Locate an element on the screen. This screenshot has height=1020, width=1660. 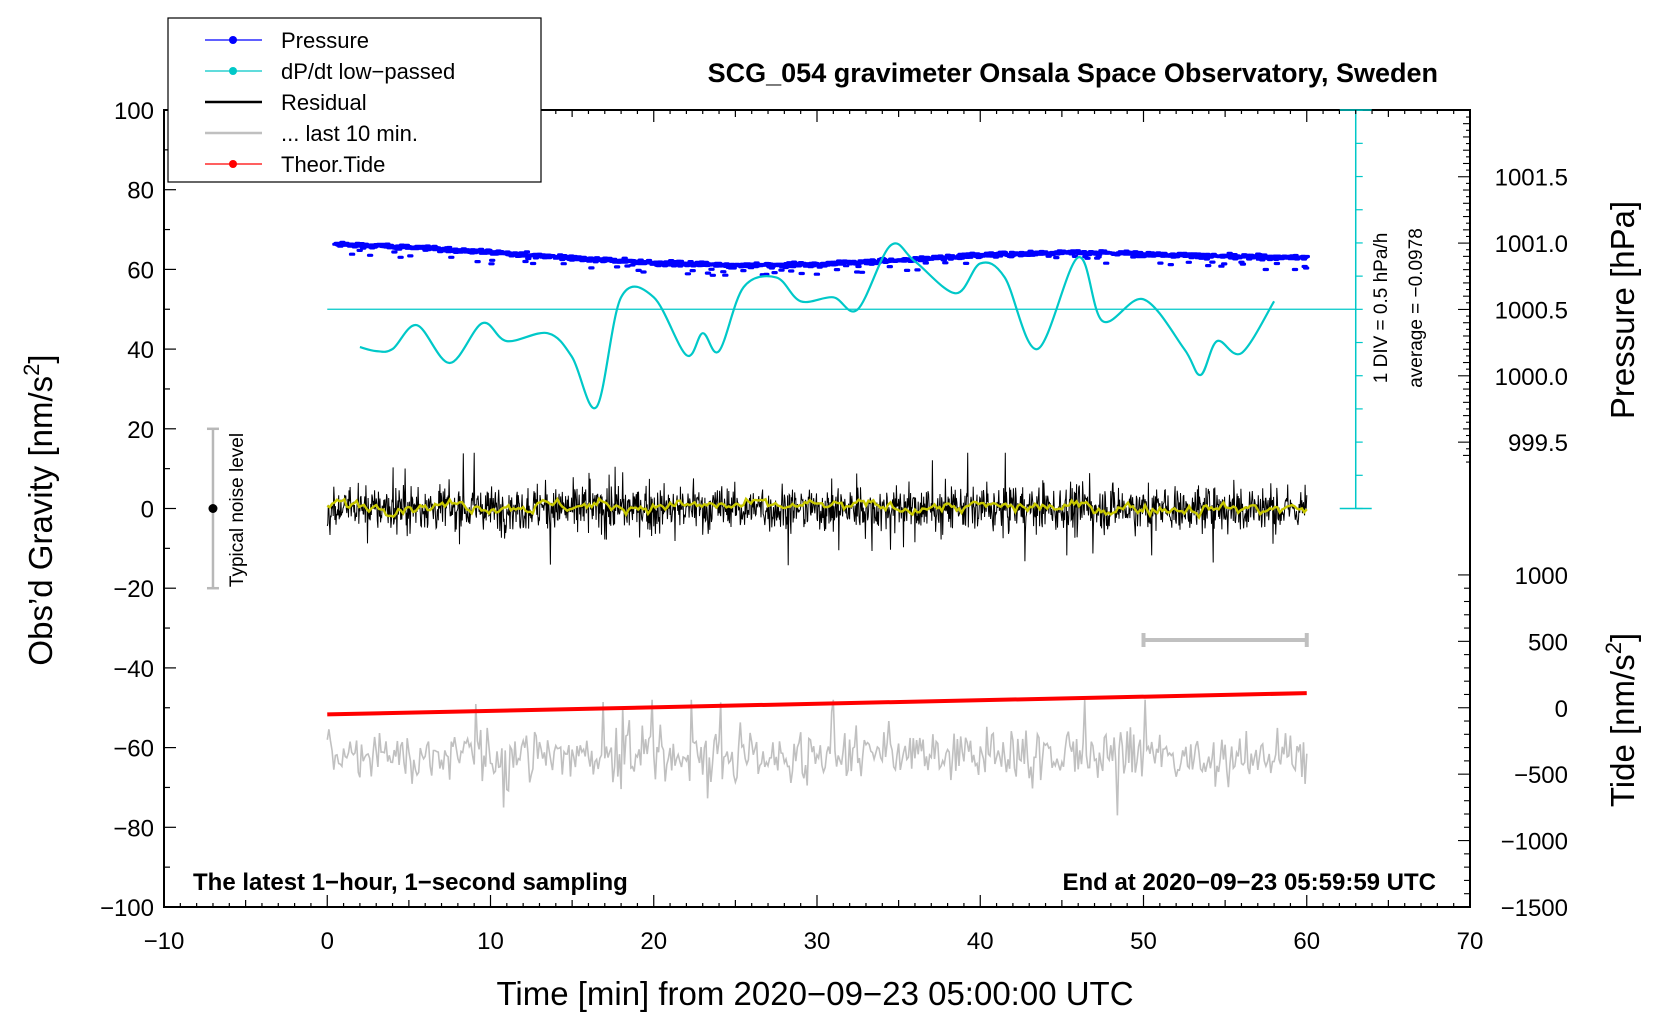
x-tick-label: 10 is located at coordinates (490, 941).